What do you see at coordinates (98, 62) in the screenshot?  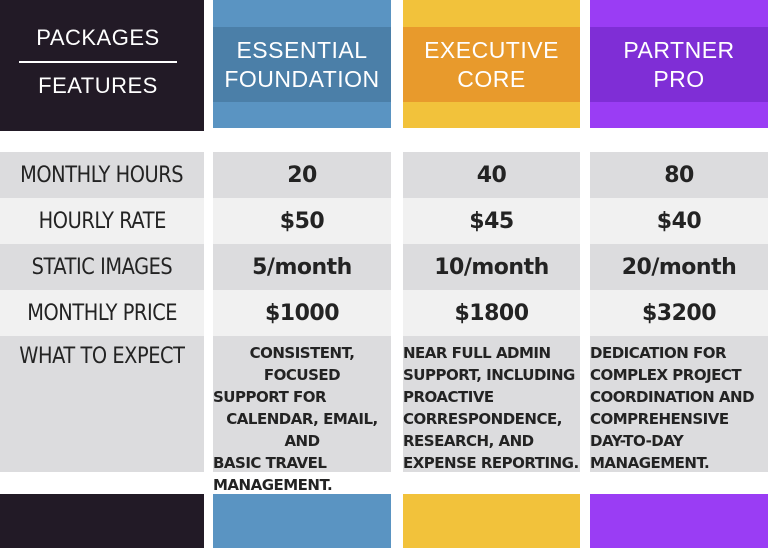 I see `corner-divider` at bounding box center [98, 62].